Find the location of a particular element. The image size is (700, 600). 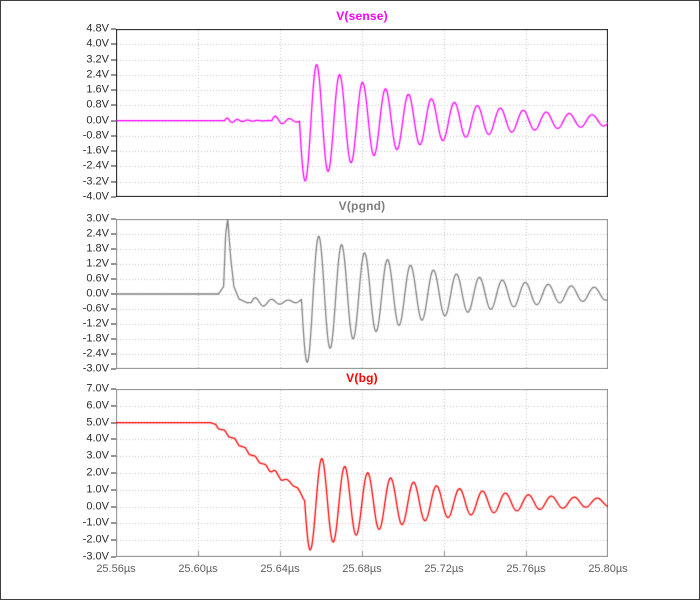

y-tick-text: 2.0V is located at coordinates (97, 472).